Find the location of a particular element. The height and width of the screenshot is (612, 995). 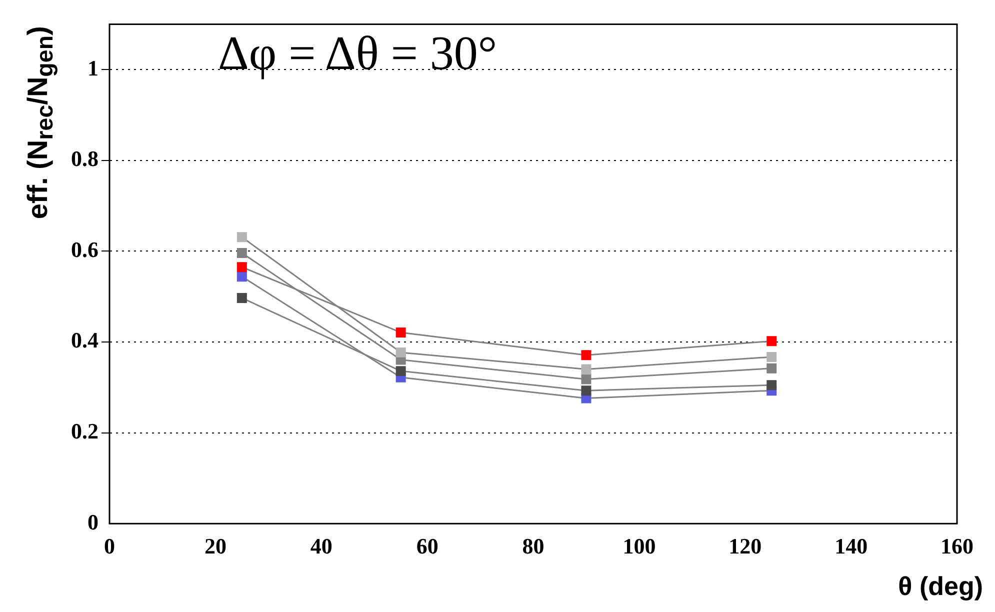

x-tick-label: 160 is located at coordinates (957, 545).